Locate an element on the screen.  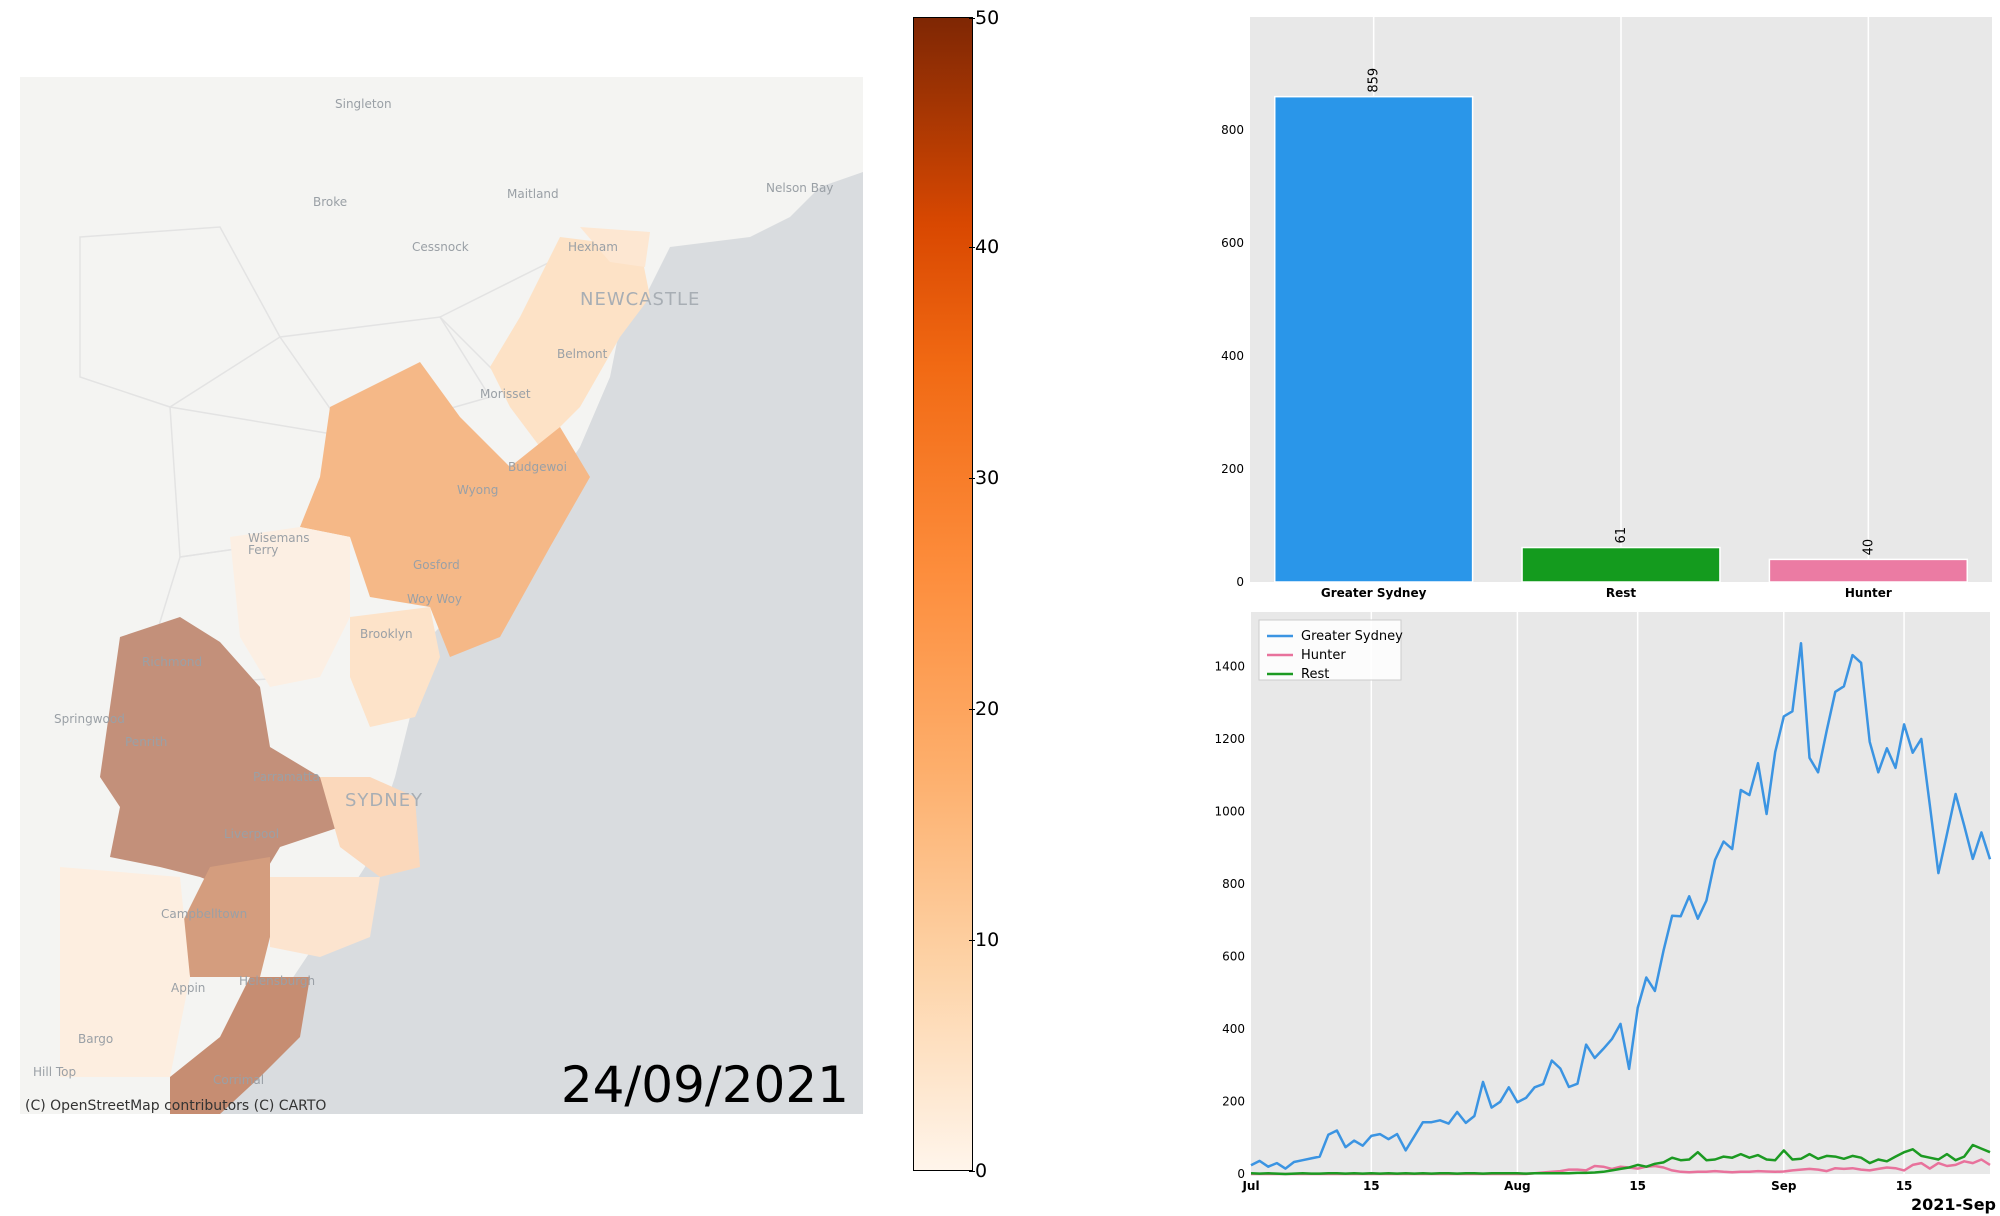
colorbar-tick: 30 is located at coordinates (984, 478).